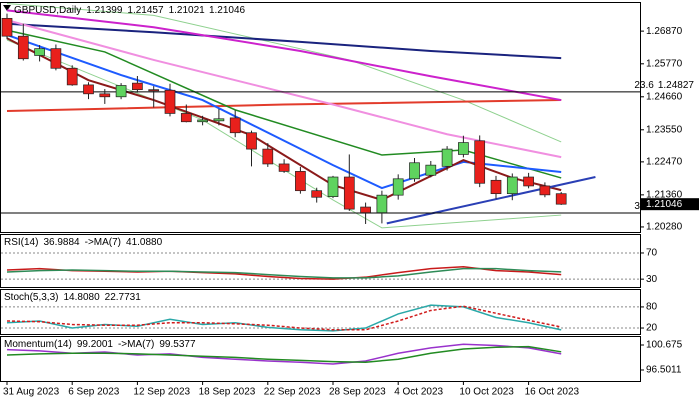 The image size is (700, 400). I want to click on y-tick-label: 20, so click(652, 328).